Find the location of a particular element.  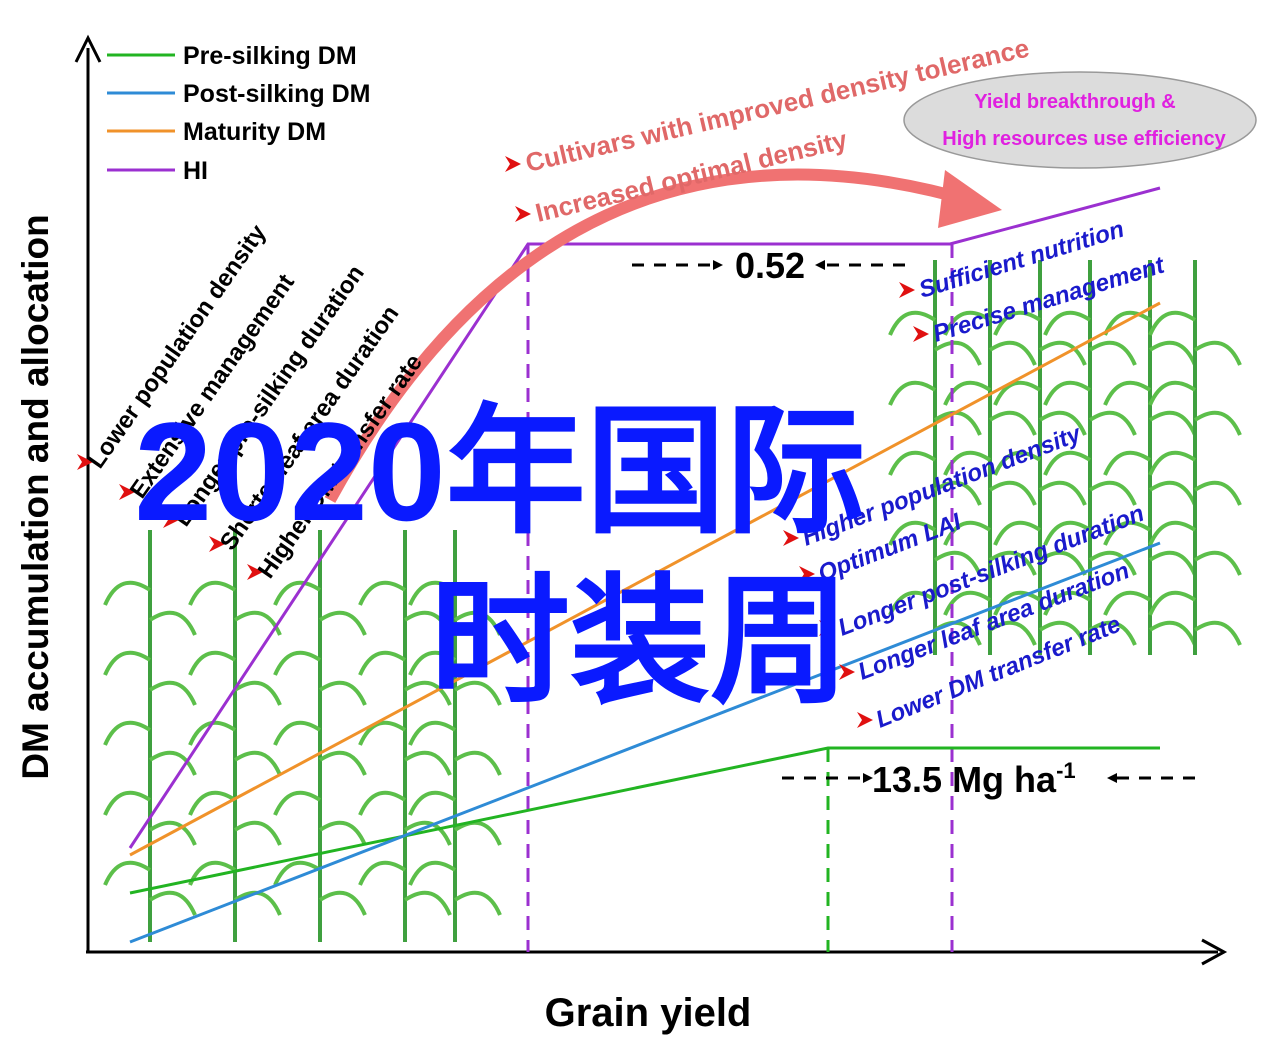

ellipse-text: Yield breakthrough & is located at coordinates (1075, 102).